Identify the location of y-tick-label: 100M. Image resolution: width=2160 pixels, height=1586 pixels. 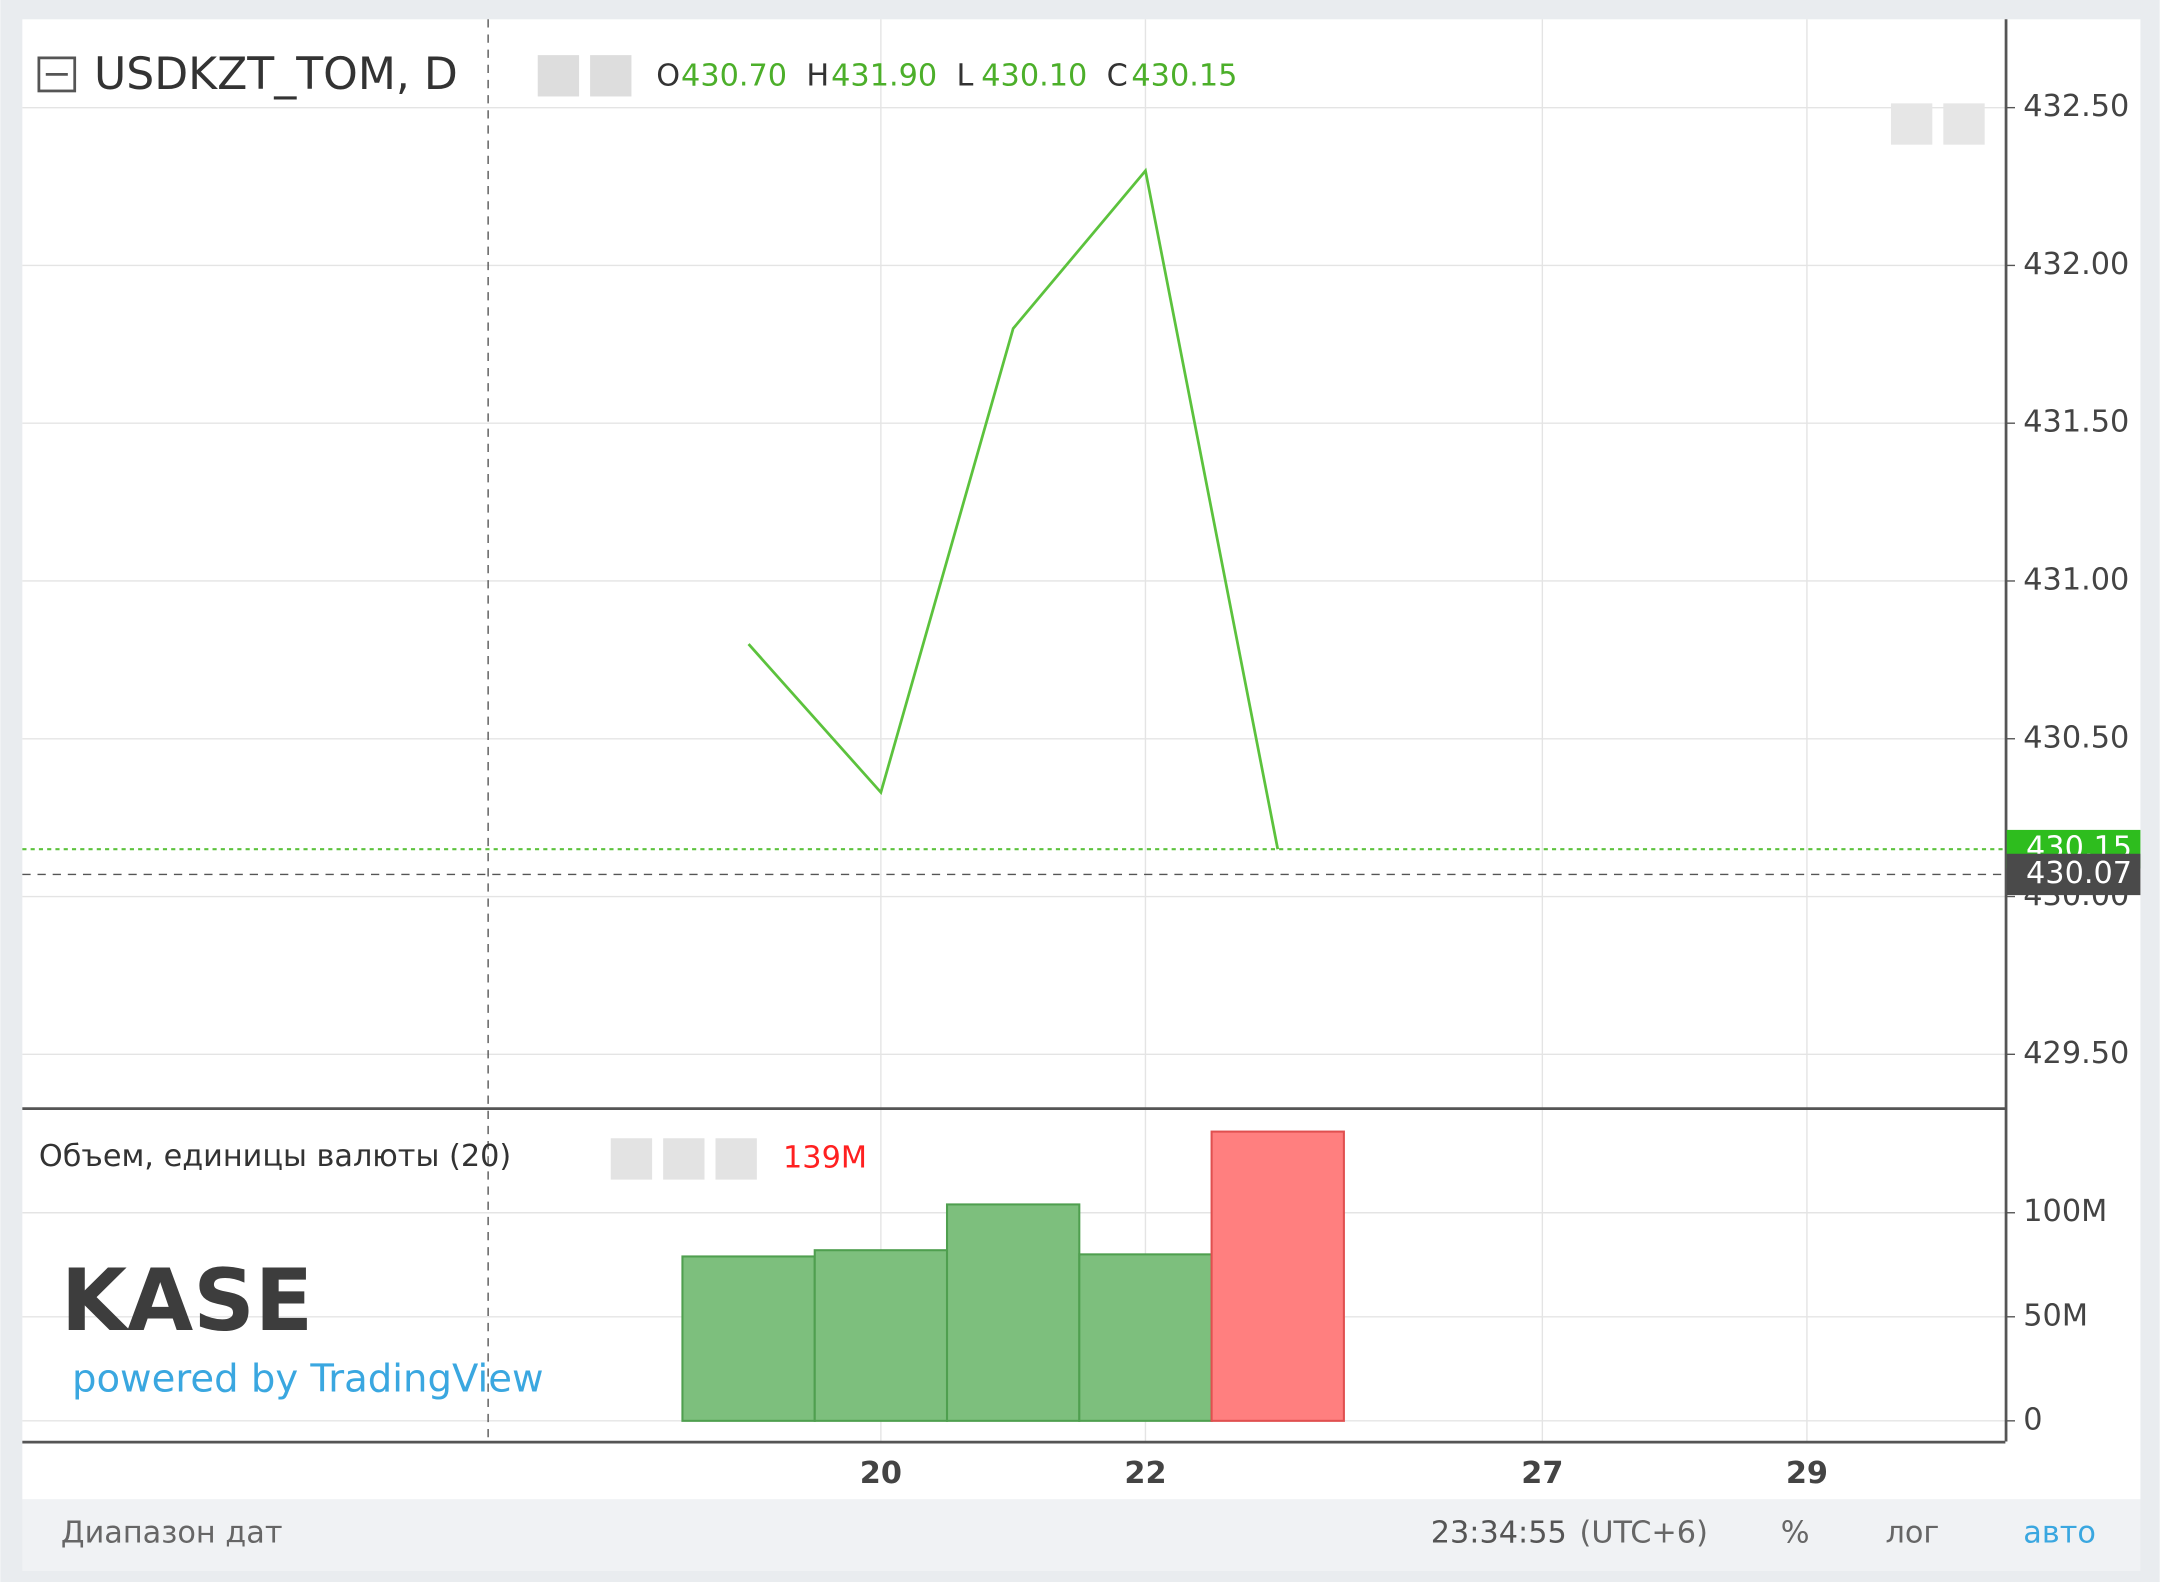
(2065, 1211).